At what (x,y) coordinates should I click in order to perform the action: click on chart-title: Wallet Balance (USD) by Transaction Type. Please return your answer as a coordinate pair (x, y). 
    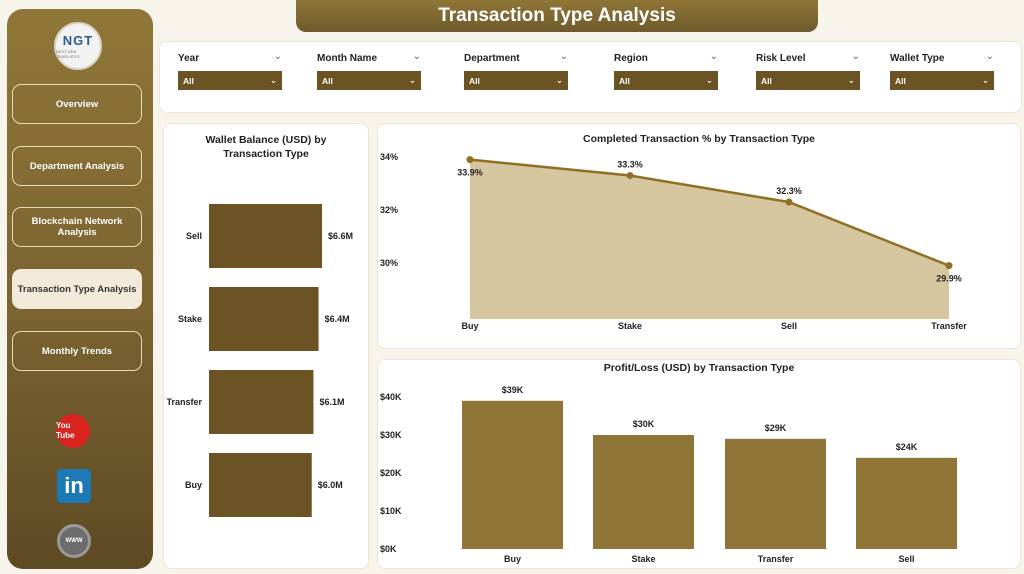
    Looking at the image, I should click on (266, 147).